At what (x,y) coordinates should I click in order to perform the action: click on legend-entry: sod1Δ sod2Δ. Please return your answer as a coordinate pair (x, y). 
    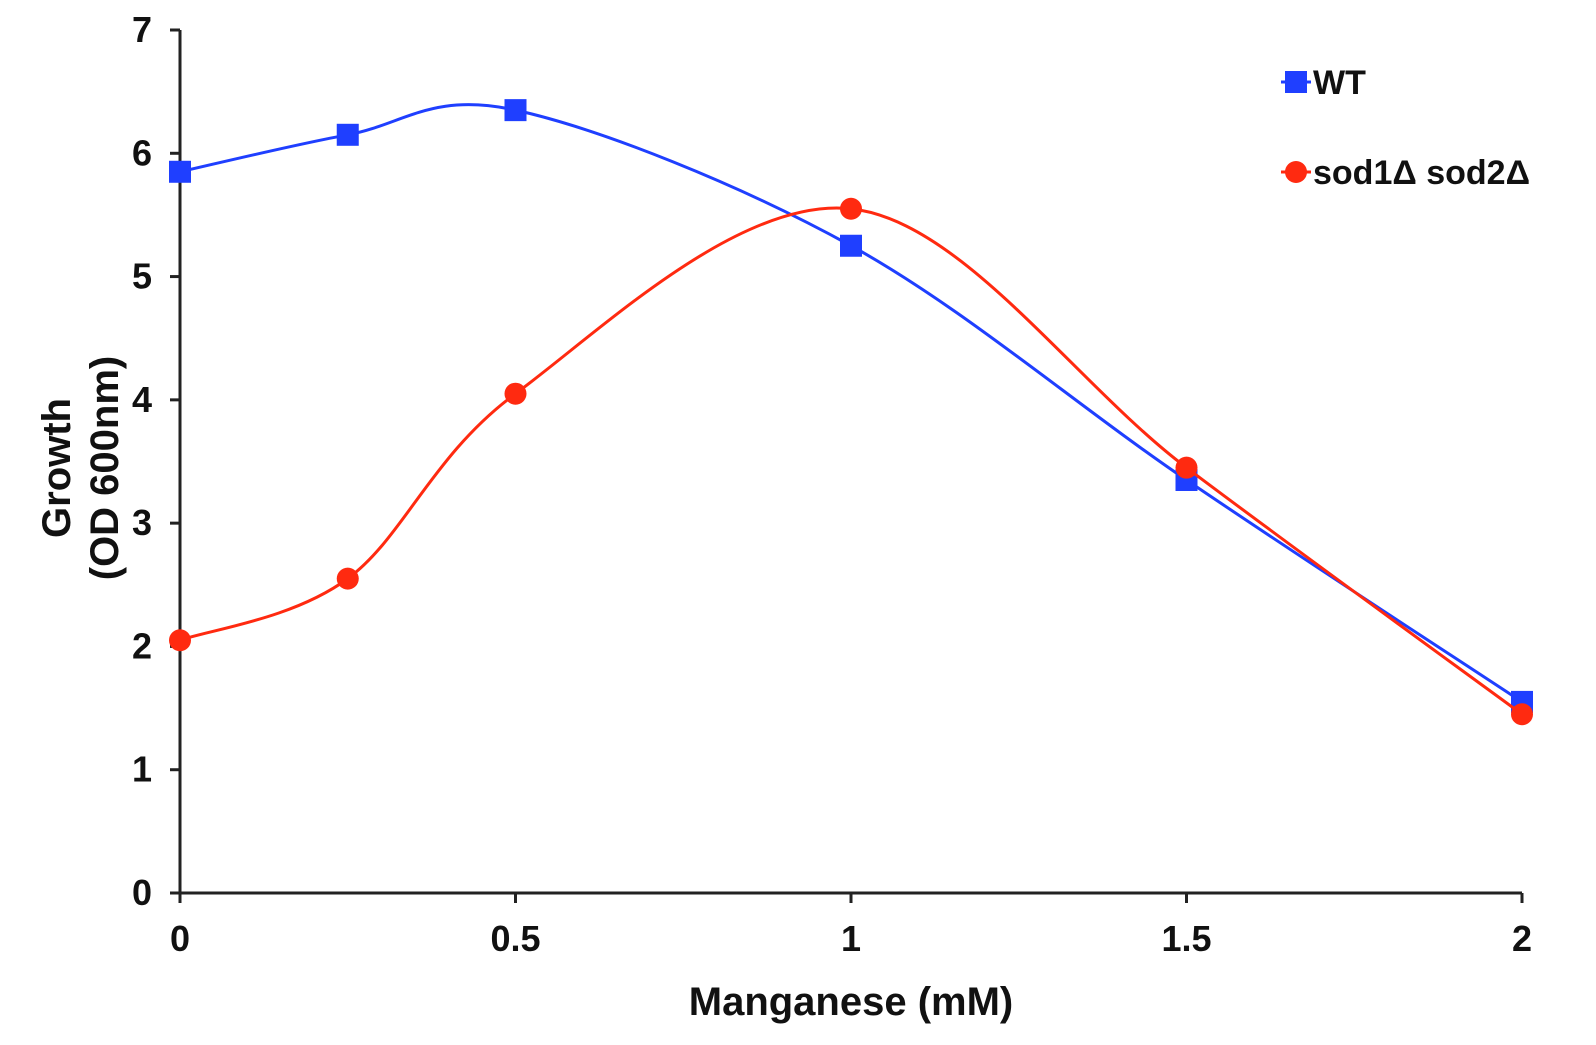
    Looking at the image, I should click on (1405, 173).